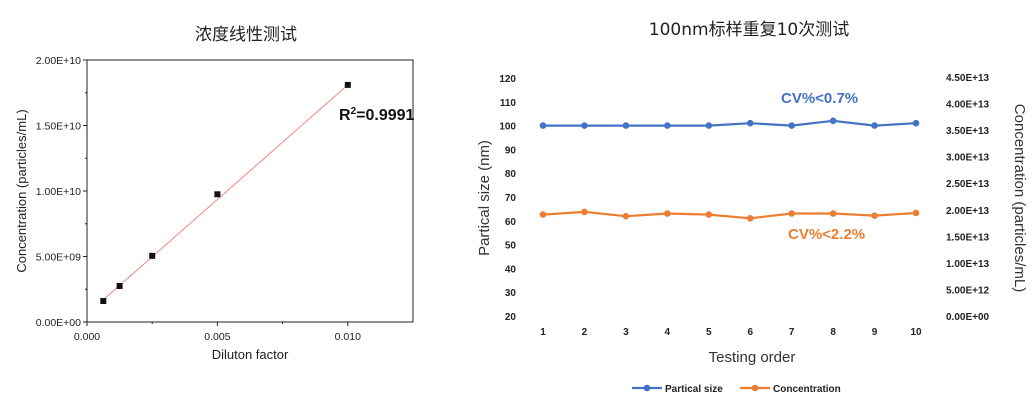 The image size is (1036, 404). Describe the element at coordinates (58, 192) in the screenshot. I see `left-y-tick-label: 1.00E+10` at that location.